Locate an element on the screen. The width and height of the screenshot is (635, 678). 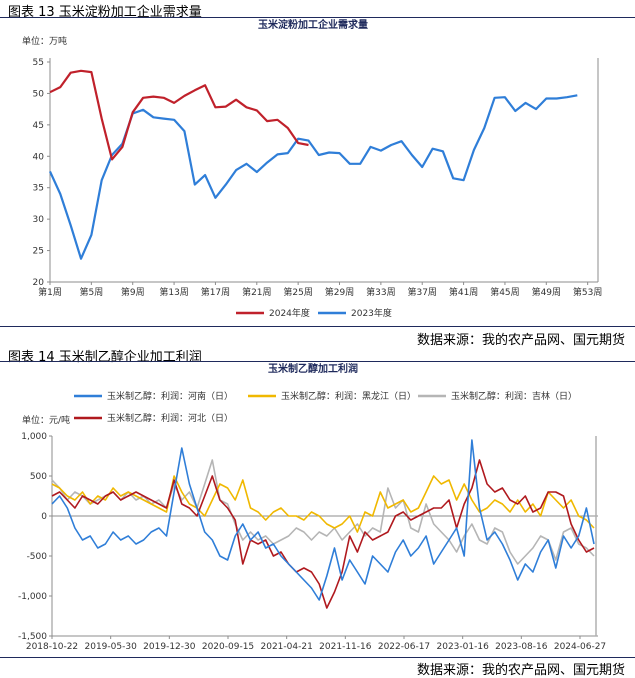
x-tick-label: 第1周 is located at coordinates (50, 292).